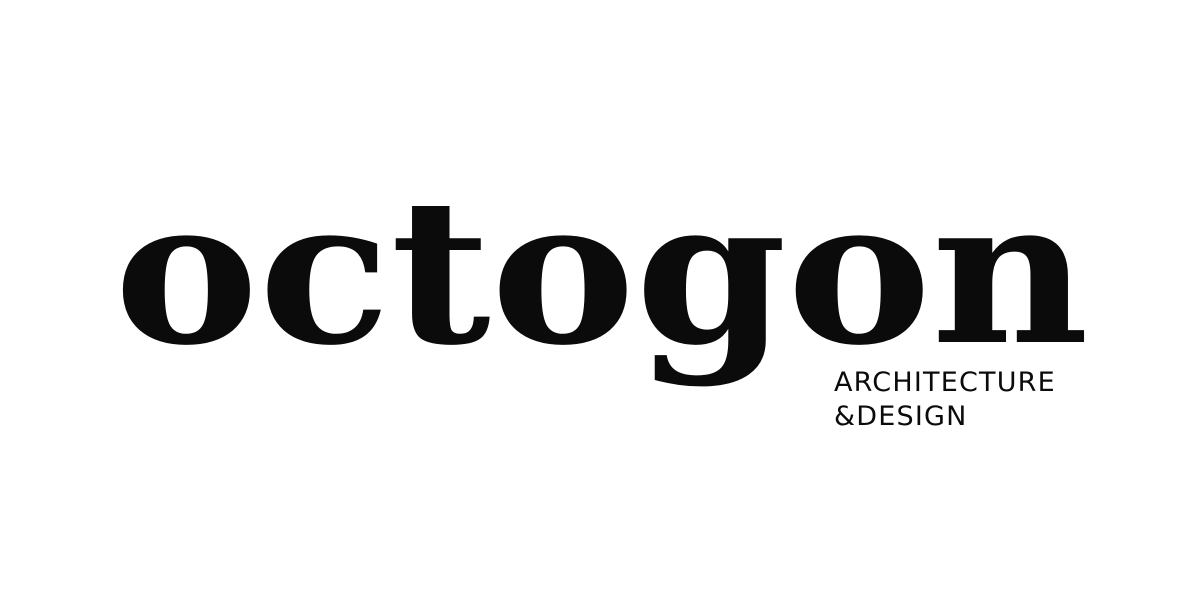 The image size is (1200, 592). What do you see at coordinates (945, 382) in the screenshot?
I see `tagline-line-1: ARCHITECTURE` at bounding box center [945, 382].